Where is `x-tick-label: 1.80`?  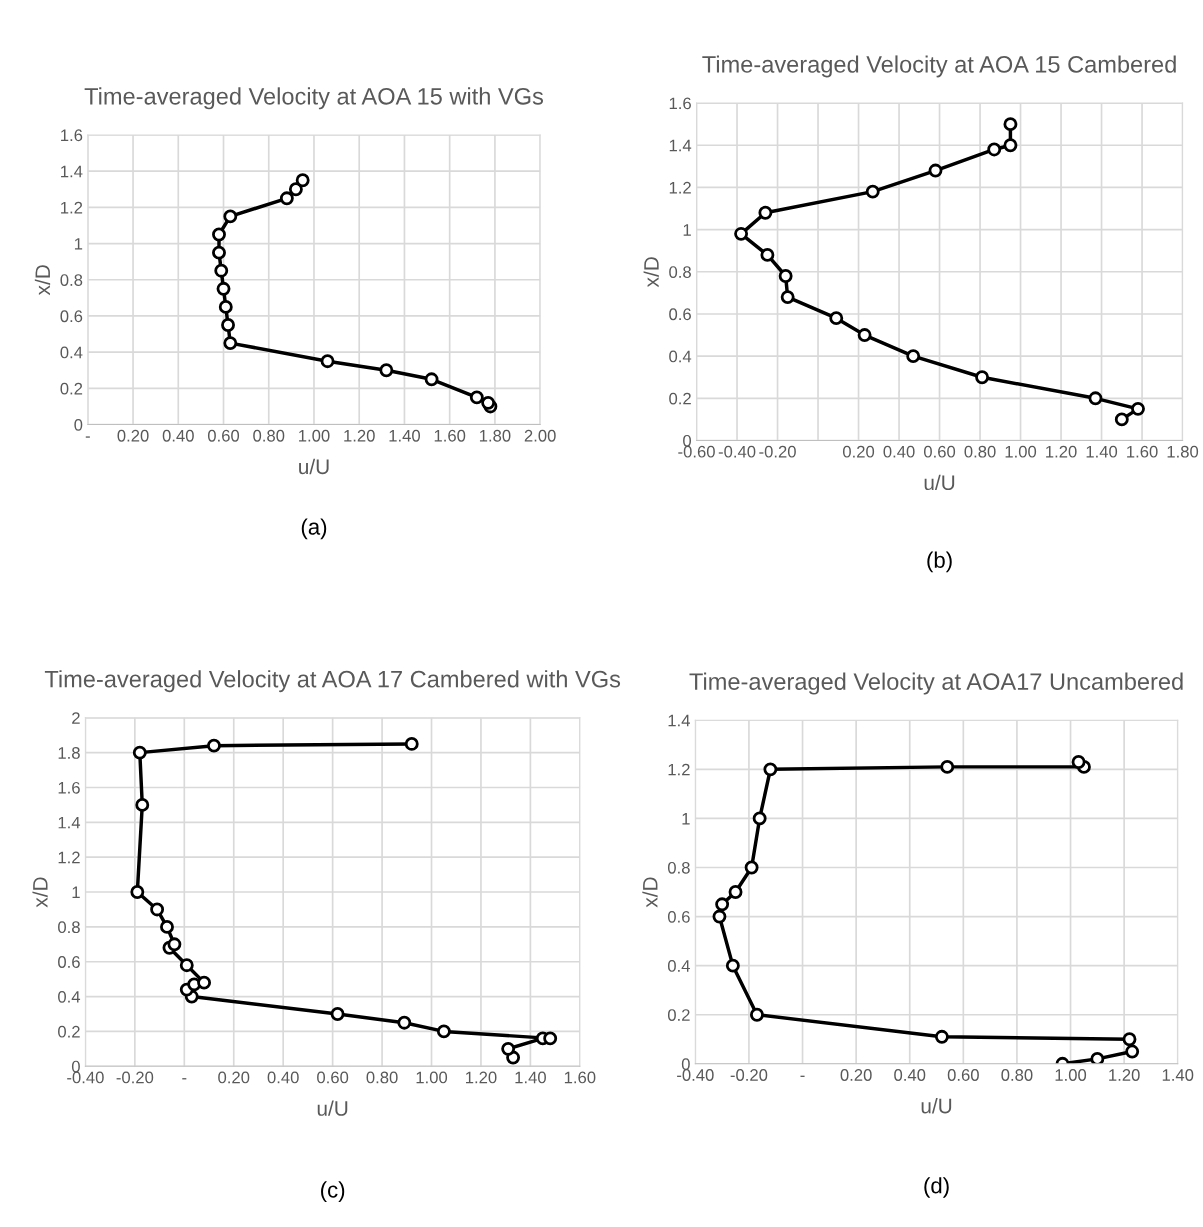 x-tick-label: 1.80 is located at coordinates (1183, 451).